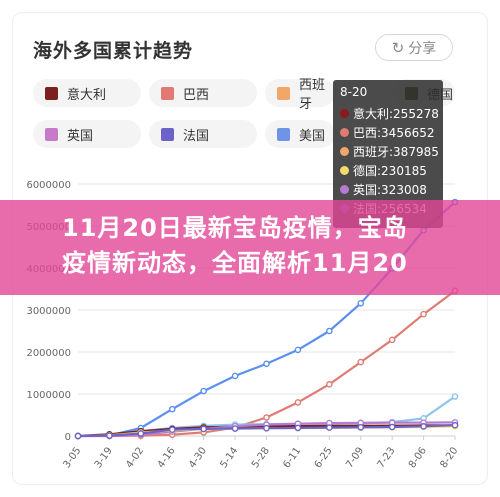 The width and height of the screenshot is (500, 497). What do you see at coordinates (394, 133) in the screenshot?
I see `tooltip-value: 巴西:3456652` at bounding box center [394, 133].